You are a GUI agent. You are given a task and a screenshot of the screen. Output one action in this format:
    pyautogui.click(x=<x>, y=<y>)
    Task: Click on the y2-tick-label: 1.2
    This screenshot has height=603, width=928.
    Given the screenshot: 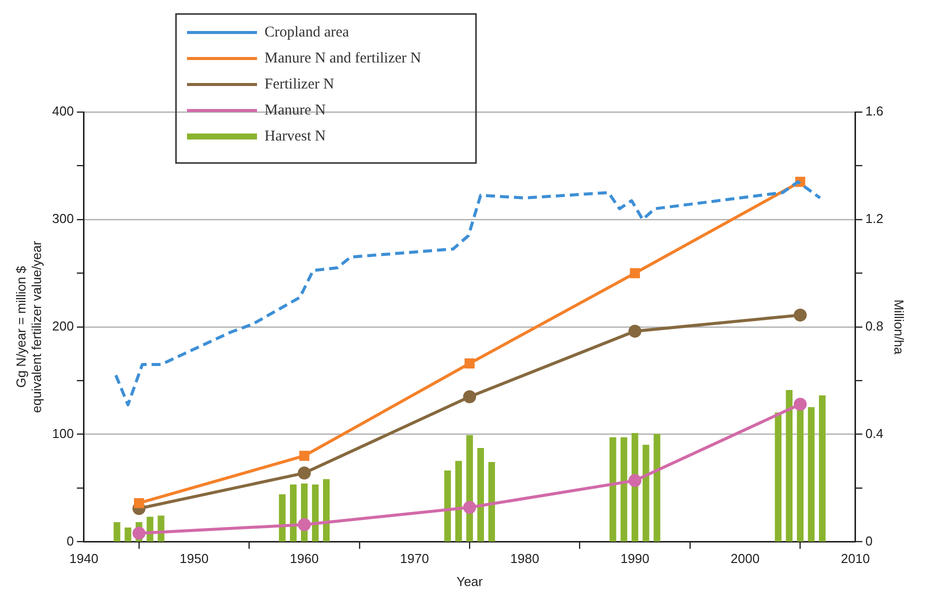 What is the action you would take?
    pyautogui.click(x=874, y=218)
    